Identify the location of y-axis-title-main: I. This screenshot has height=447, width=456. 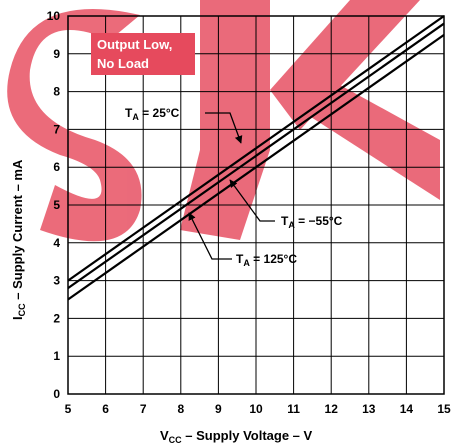
(17, 318).